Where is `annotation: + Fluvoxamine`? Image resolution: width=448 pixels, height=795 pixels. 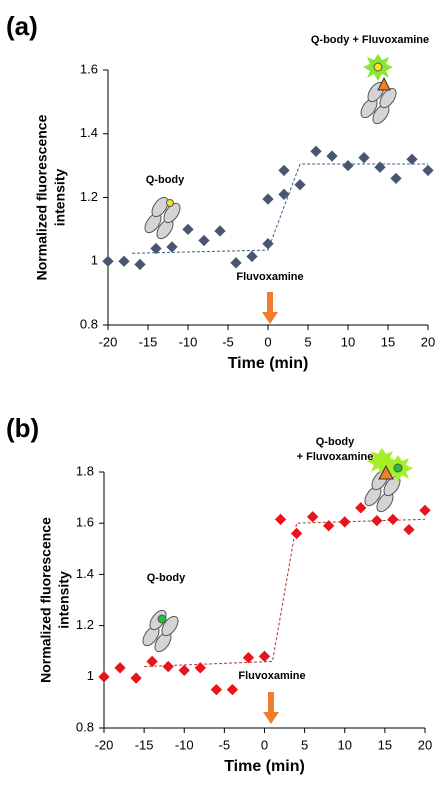
annotation: + Fluvoxamine is located at coordinates (335, 457).